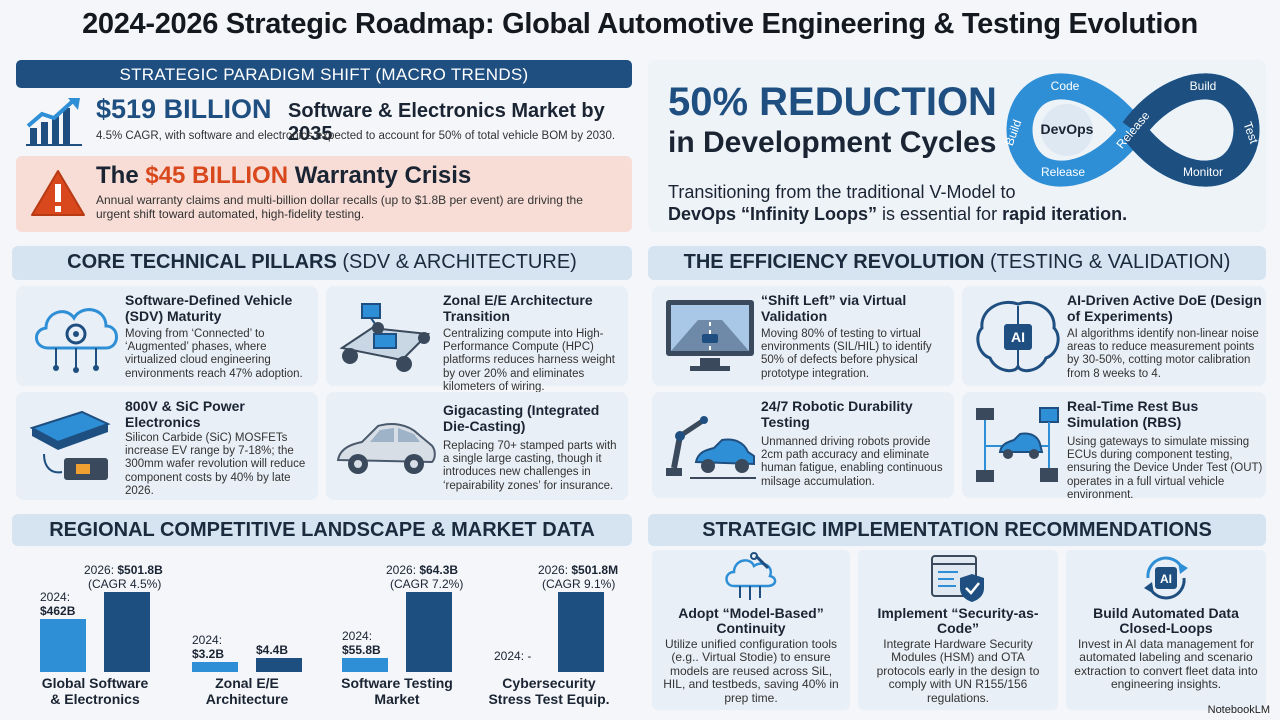 The image size is (1280, 720). What do you see at coordinates (208, 654) in the screenshot?
I see `bar-value-2024: $3.2B` at bounding box center [208, 654].